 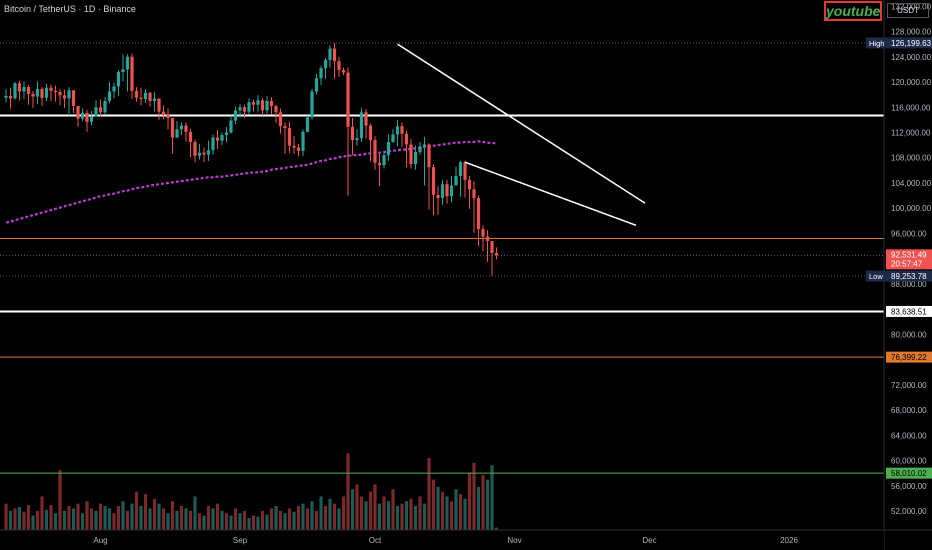 What do you see at coordinates (911, 6) in the screenshot?
I see `price-tick-label: 132,000.00` at bounding box center [911, 6].